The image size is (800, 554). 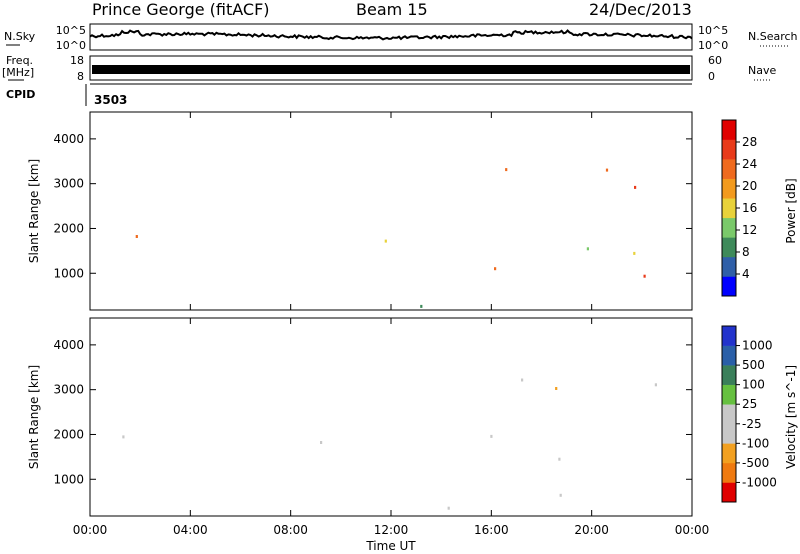 I want to click on noise-sky-line, so click(x=391, y=35).